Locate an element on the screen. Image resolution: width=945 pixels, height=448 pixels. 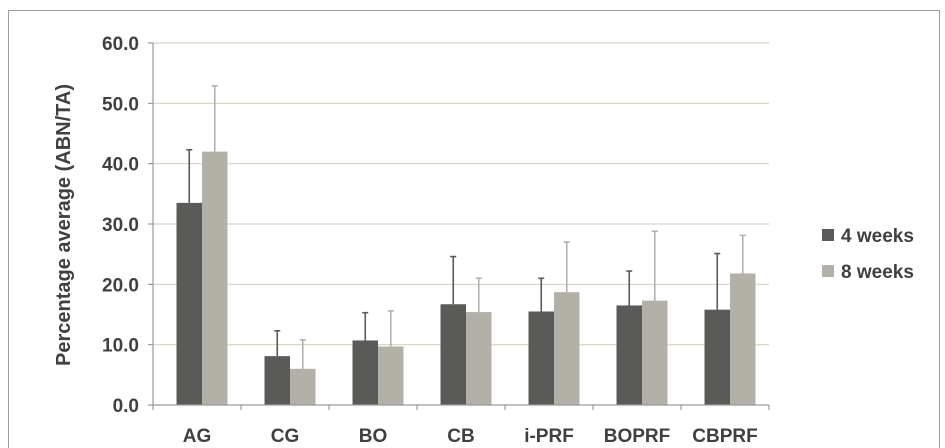
x-tick-label: CB is located at coordinates (460, 436).